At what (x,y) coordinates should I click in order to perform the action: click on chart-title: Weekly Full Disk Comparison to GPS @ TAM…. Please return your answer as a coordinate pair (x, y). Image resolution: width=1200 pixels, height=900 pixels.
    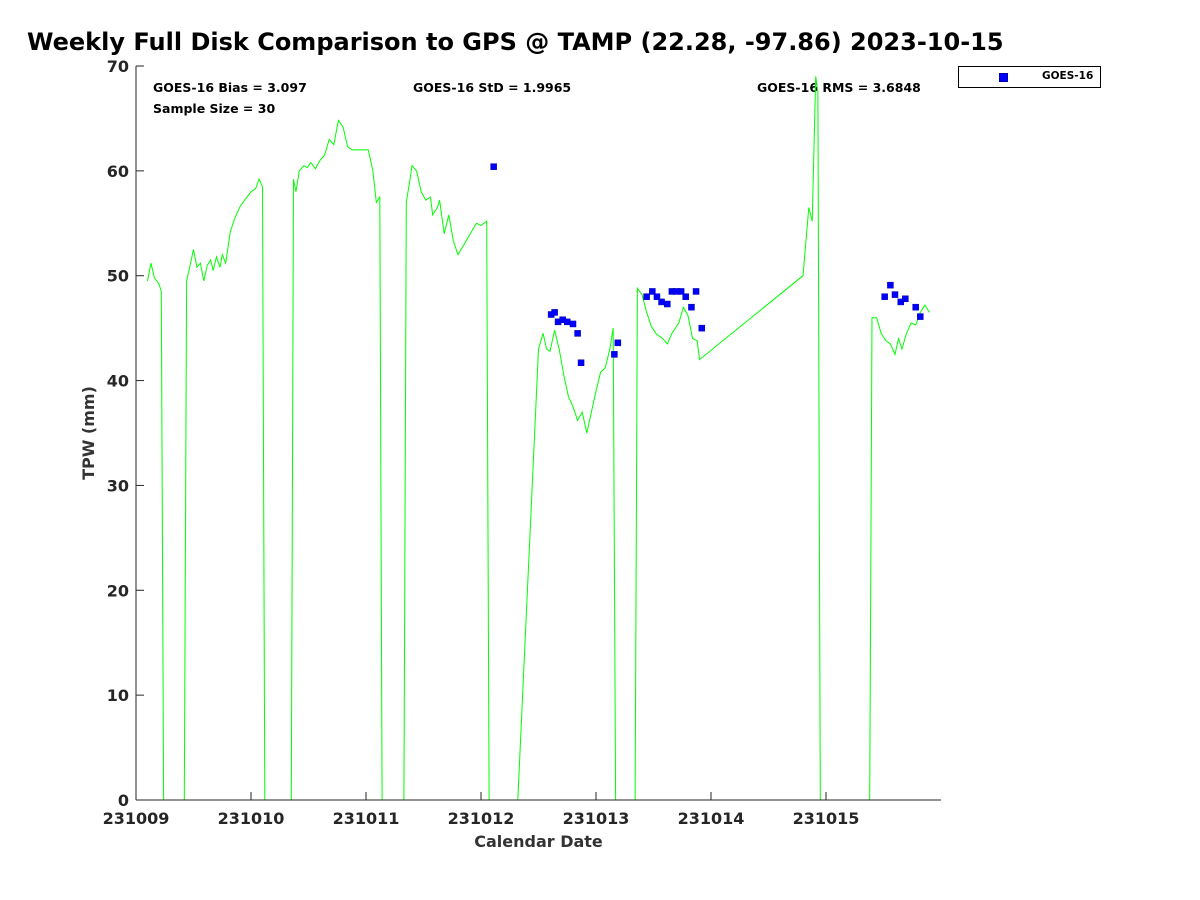
    Looking at the image, I should click on (515, 42).